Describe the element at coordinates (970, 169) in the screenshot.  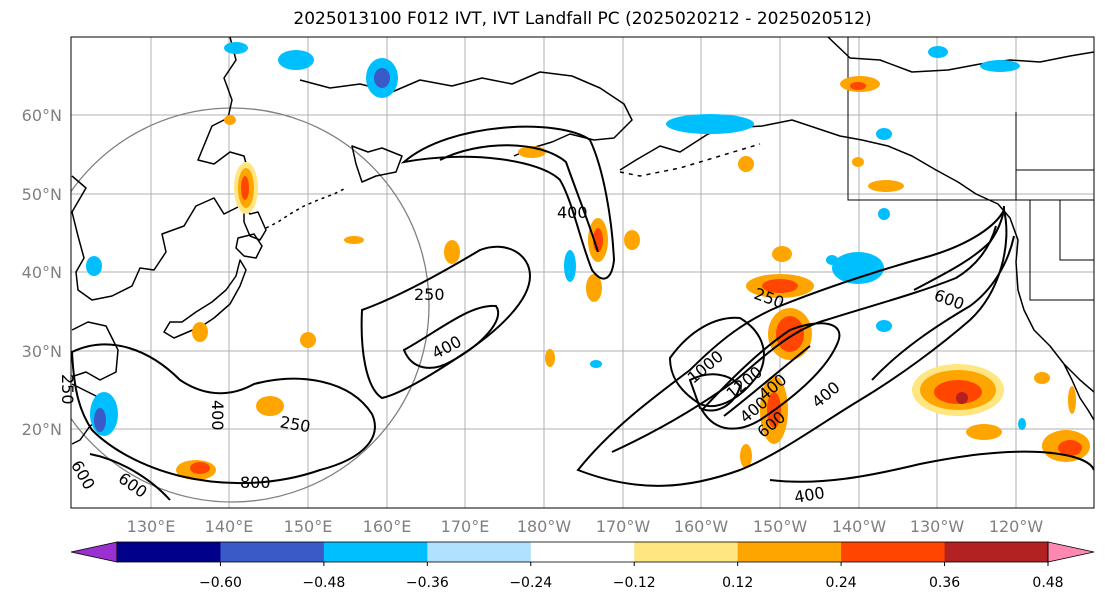
I see `admin-borders` at that location.